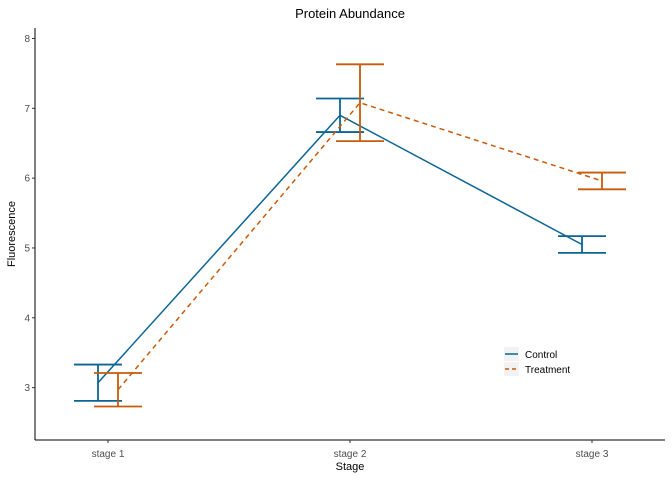 The image size is (672, 480). What do you see at coordinates (12, 234) in the screenshot?
I see `y-axis-title: Fluorescence` at bounding box center [12, 234].